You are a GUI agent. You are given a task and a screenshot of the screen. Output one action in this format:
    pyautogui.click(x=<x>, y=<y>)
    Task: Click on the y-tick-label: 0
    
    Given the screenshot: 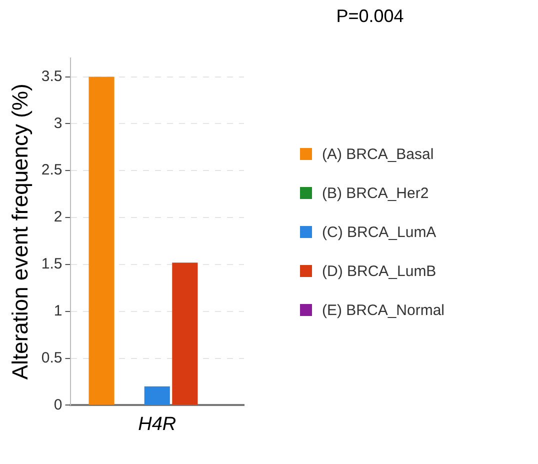 What is the action you would take?
    pyautogui.click(x=58, y=405)
    